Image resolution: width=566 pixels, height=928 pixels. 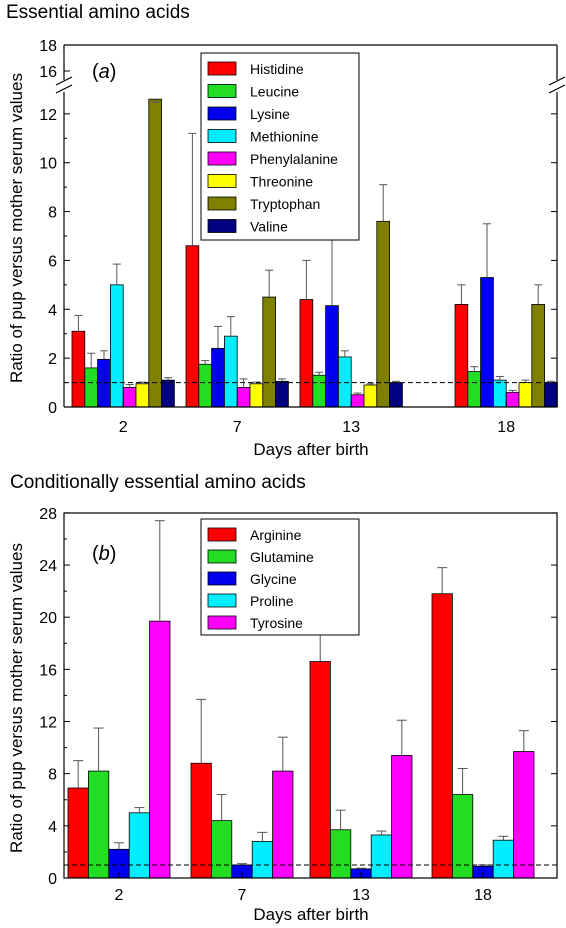 I want to click on legend-label-proline: Proline, so click(x=272, y=601).